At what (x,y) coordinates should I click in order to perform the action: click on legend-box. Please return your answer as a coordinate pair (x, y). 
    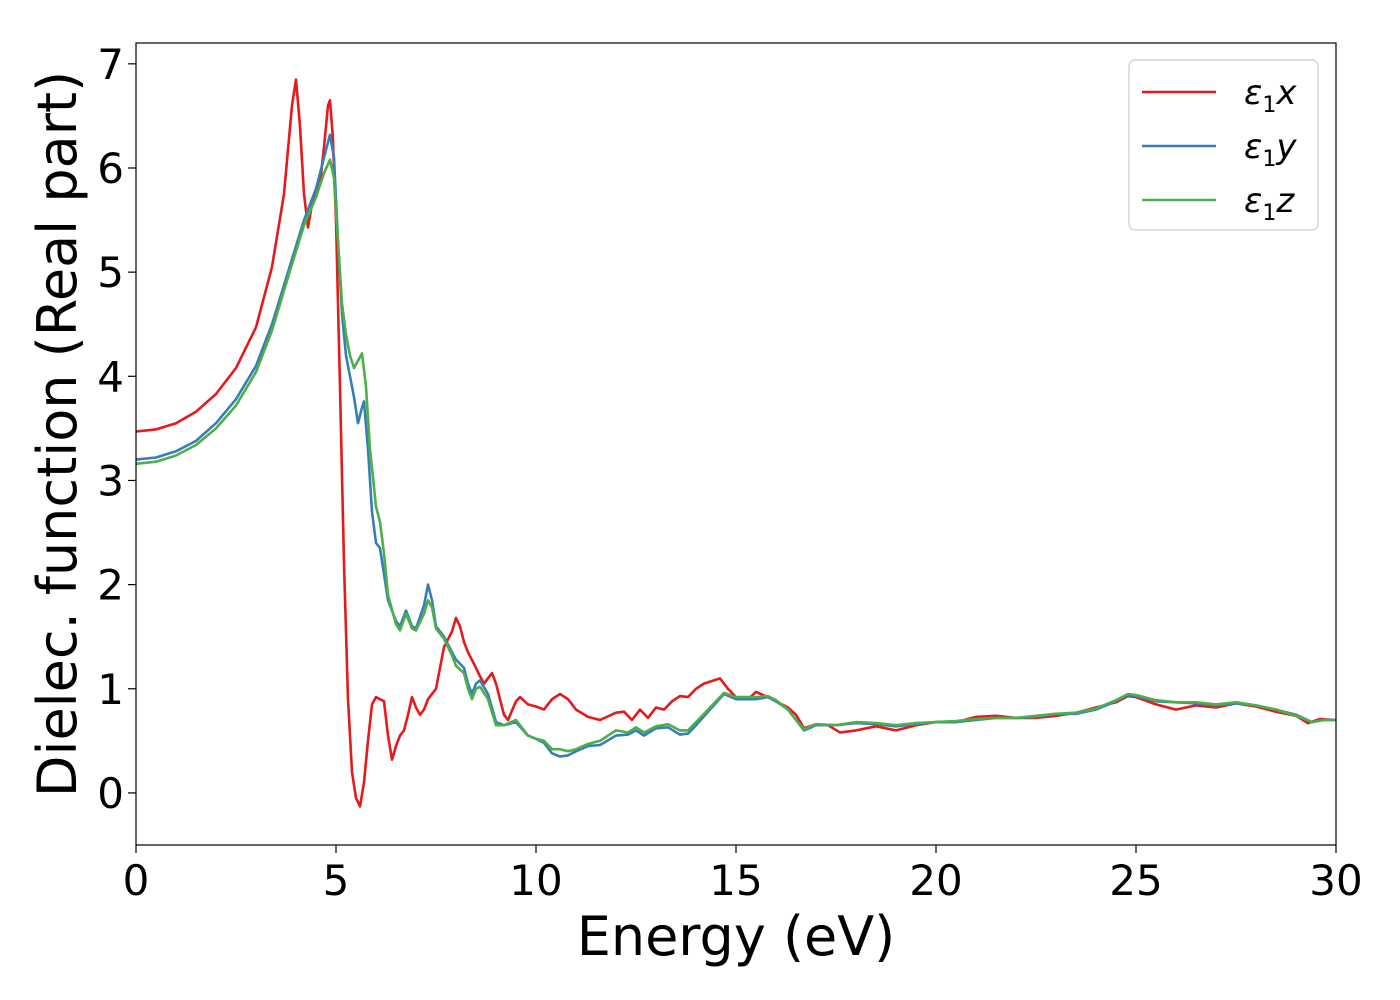
    Looking at the image, I should click on (1223, 145).